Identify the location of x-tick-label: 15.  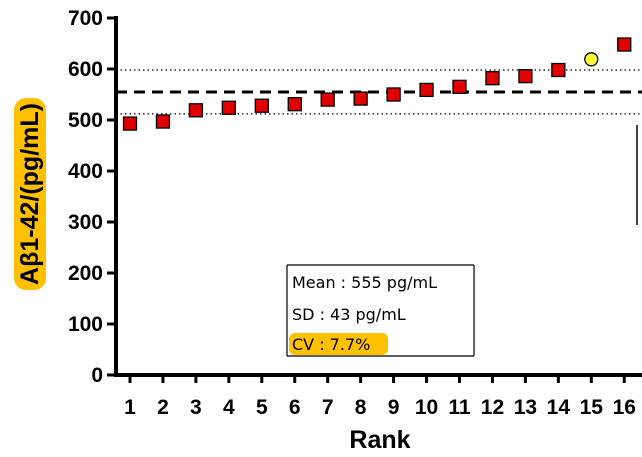
(592, 407).